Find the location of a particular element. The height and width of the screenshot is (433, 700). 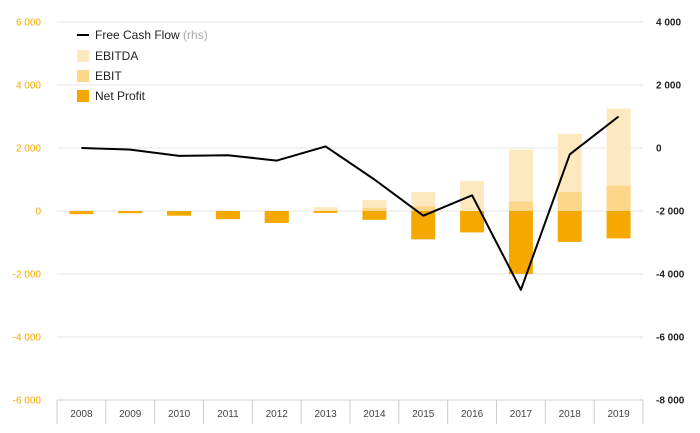

x-tick-label: 2018 is located at coordinates (570, 414).